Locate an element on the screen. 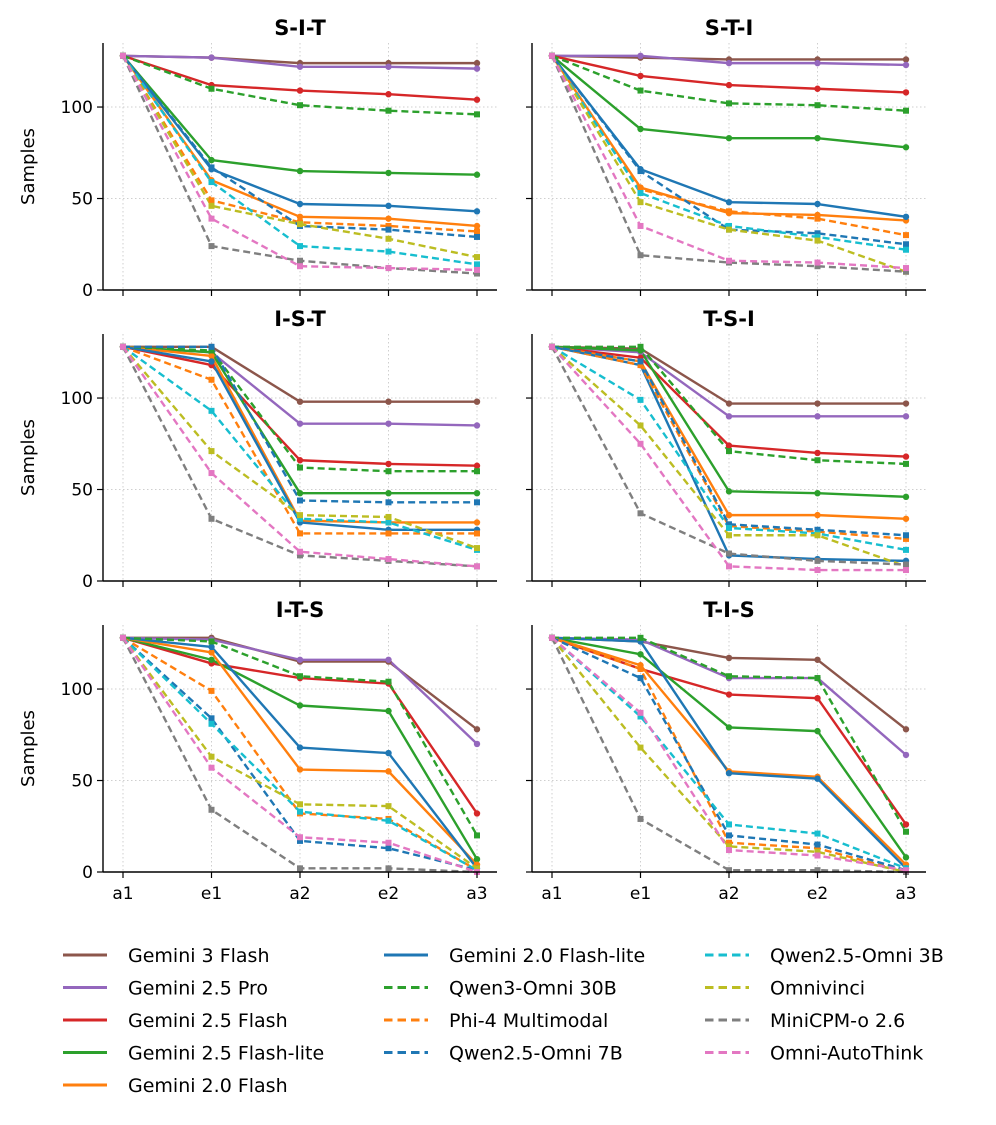 This screenshot has height=1125, width=996. panel-i-t-s: a1 e1 a2 e2 a3 0 50 100 Samples I-T-S is located at coordinates (257, 751).